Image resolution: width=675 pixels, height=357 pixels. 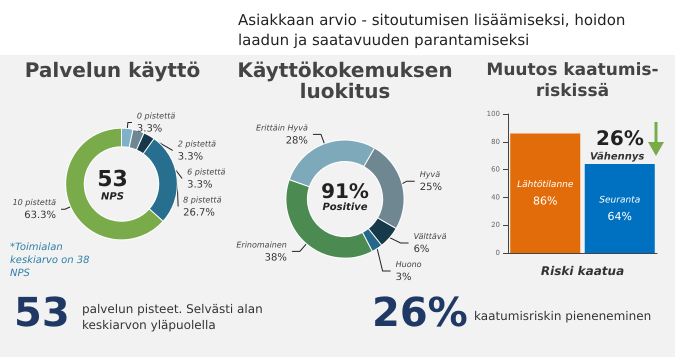 What do you see at coordinates (432, 30) in the screenshot?
I see `text: Asiakkaan arvio - sitoutumisen lisäämiseksi, hoidon laadun ja saatavuuden parantamiseksi` at bounding box center [432, 30].